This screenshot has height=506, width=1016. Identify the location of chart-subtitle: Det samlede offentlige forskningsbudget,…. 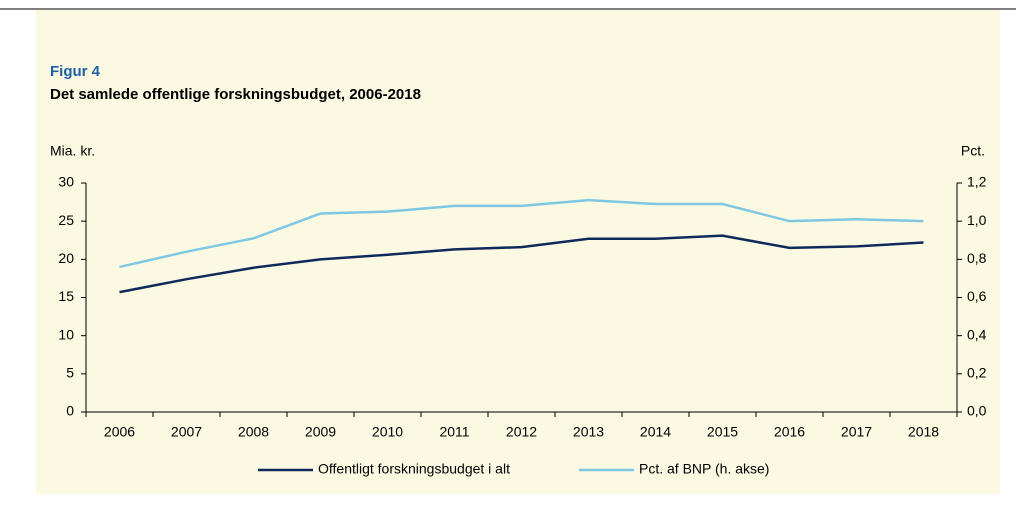
(235, 94).